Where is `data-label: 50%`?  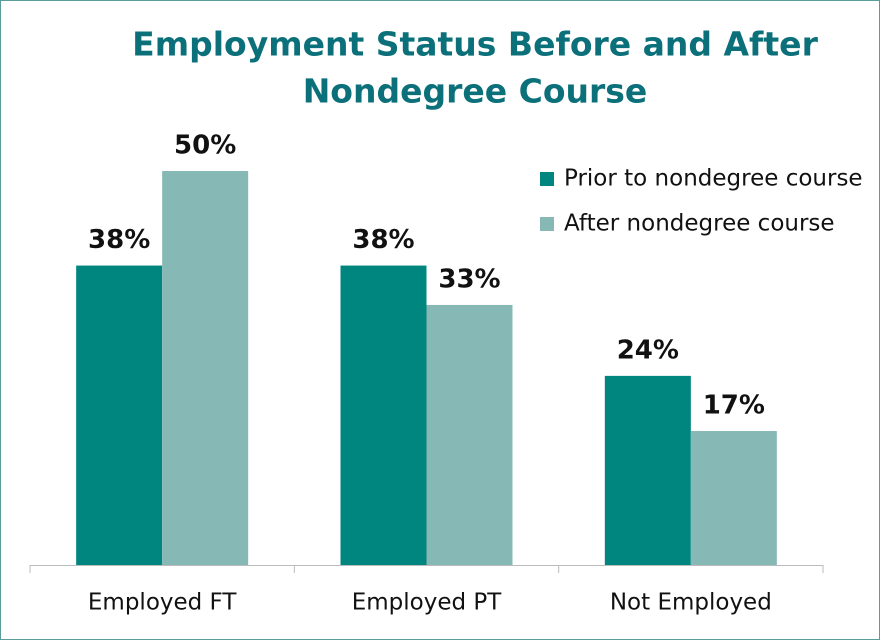 data-label: 50% is located at coordinates (205, 146).